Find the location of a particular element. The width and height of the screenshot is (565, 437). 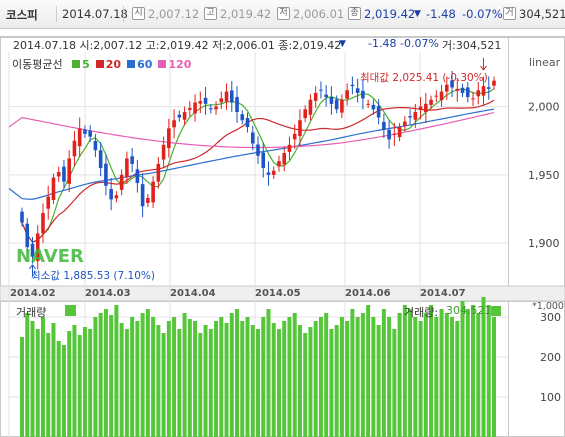

max-marker-arrow-head is located at coordinates (485, 68).